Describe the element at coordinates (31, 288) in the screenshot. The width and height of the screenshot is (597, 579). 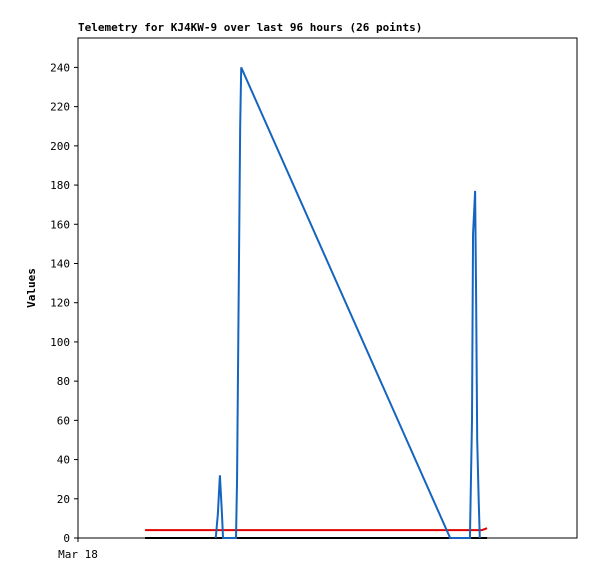
I see `y-axis-label: Values` at that location.